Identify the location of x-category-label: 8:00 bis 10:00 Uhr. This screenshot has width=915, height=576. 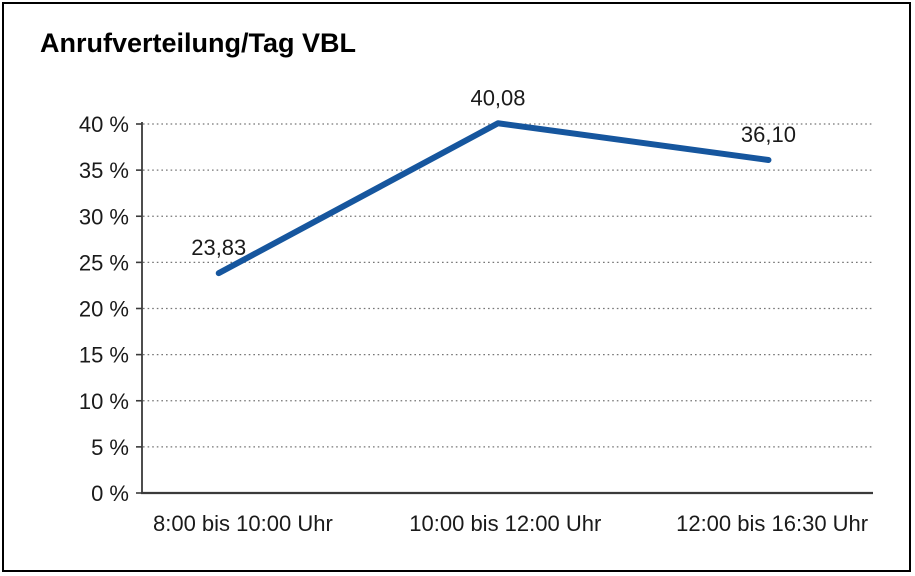
(243, 523).